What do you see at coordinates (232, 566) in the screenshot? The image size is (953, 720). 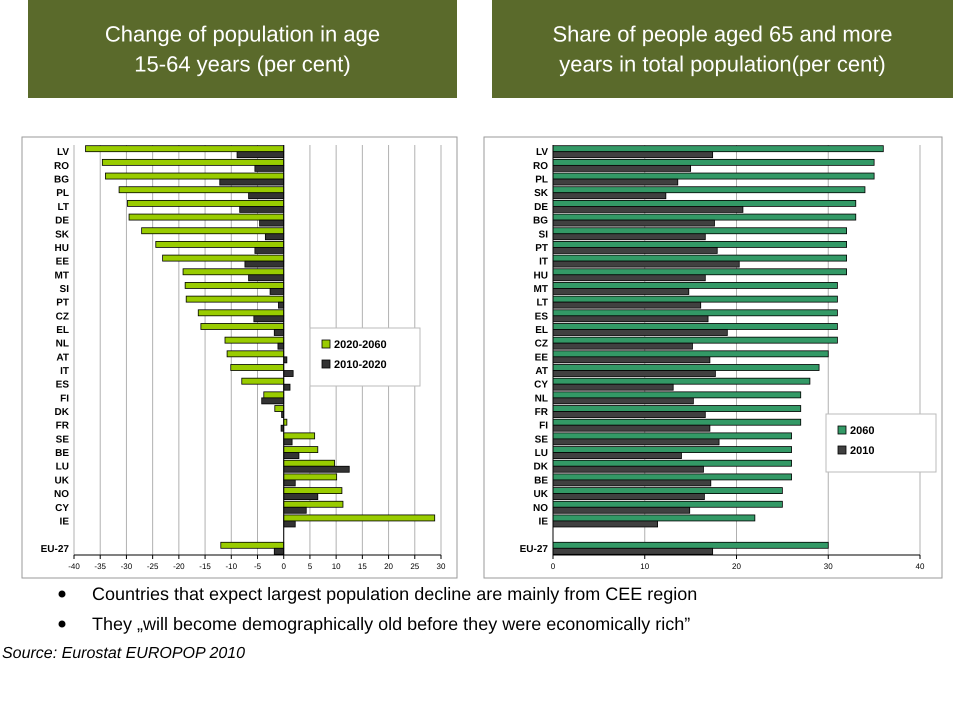 I see `x-tick-label: -10` at bounding box center [232, 566].